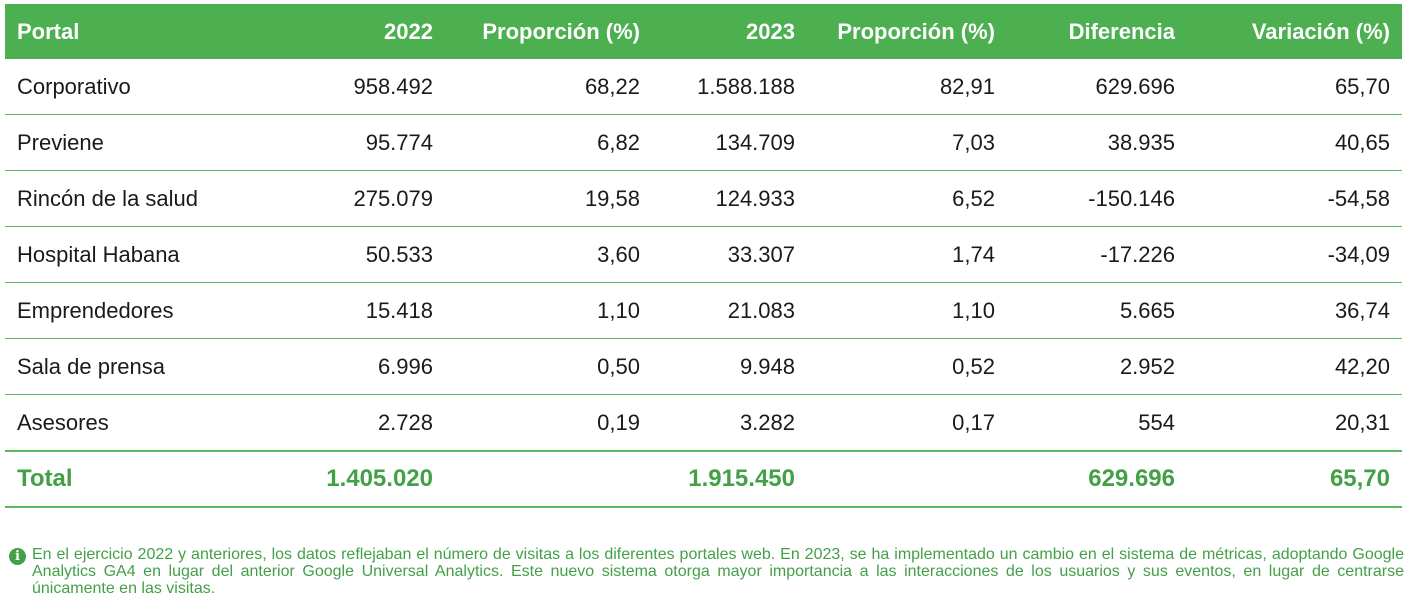 The width and height of the screenshot is (1408, 614). What do you see at coordinates (352, 366) in the screenshot?
I see `cell-2022: 6.996` at bounding box center [352, 366].